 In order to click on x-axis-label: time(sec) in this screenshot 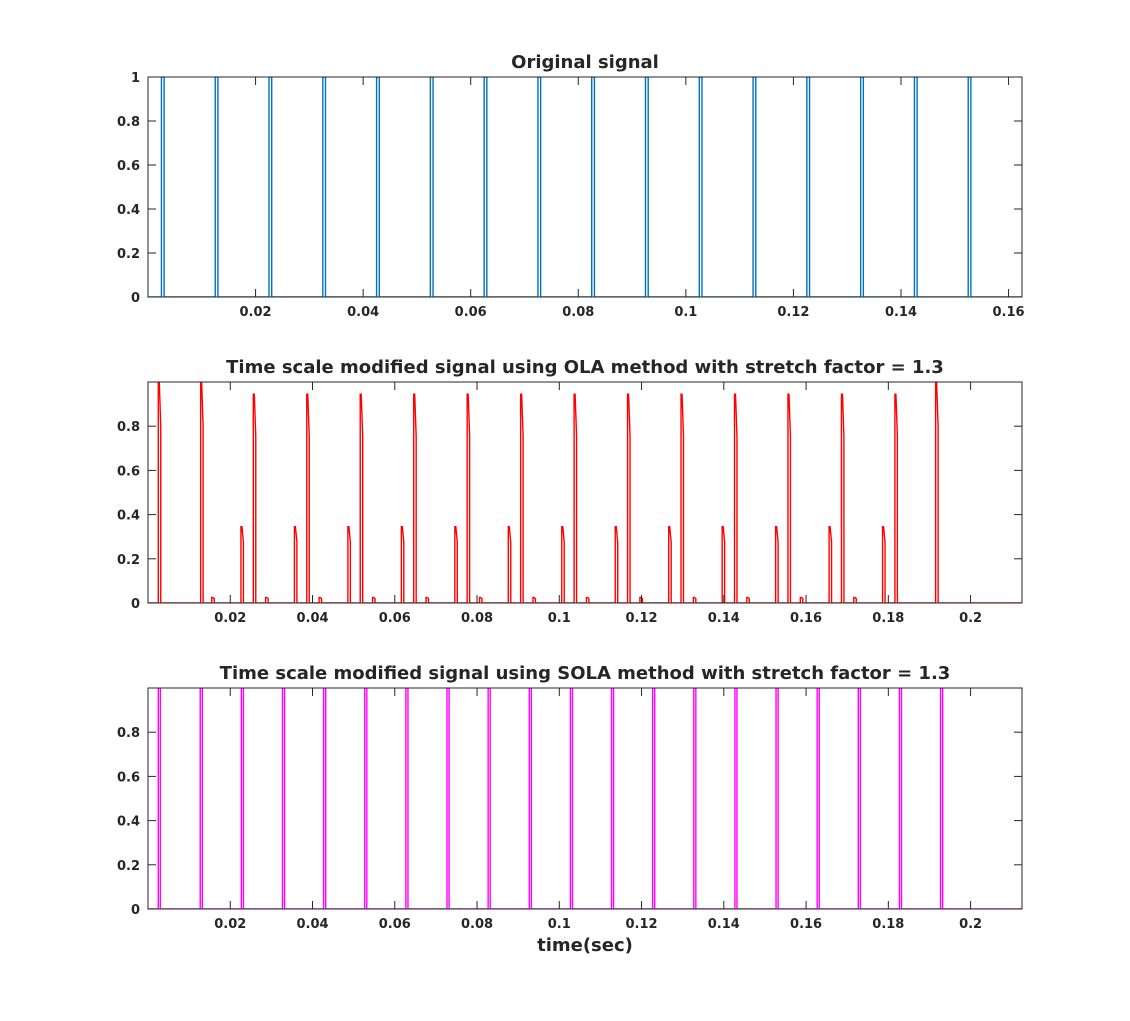, I will do `click(585, 945)`.